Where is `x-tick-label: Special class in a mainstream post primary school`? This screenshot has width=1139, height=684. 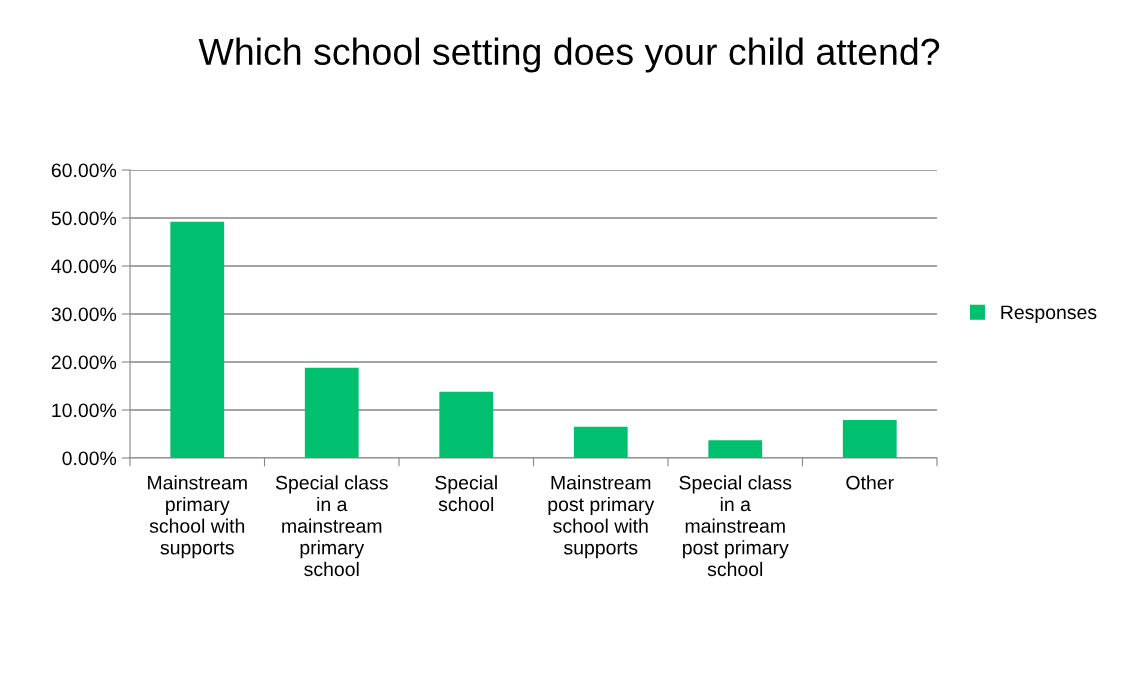 x-tick-label: Special class in a mainstream post primary school is located at coordinates (735, 526).